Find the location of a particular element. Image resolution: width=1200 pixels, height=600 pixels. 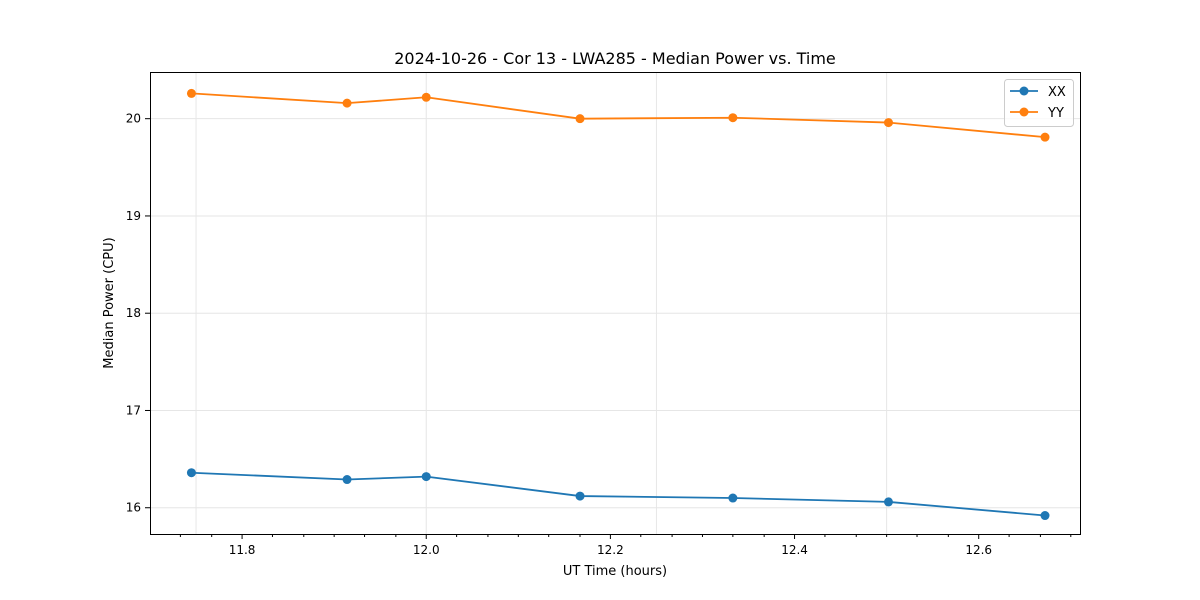

y-tick-label: 19 is located at coordinates (133, 216).